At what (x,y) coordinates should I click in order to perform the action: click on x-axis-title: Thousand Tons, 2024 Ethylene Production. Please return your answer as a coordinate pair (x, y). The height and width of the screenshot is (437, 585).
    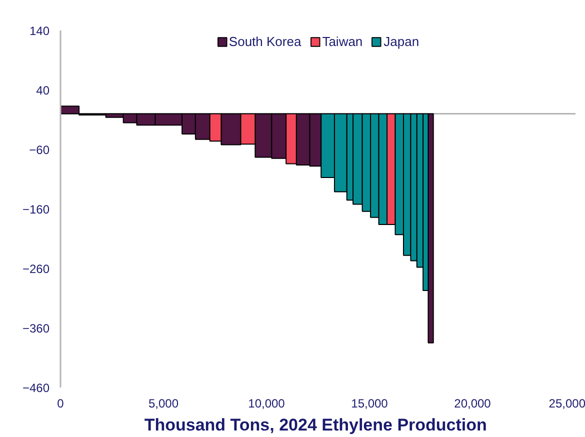
    Looking at the image, I should click on (315, 425).